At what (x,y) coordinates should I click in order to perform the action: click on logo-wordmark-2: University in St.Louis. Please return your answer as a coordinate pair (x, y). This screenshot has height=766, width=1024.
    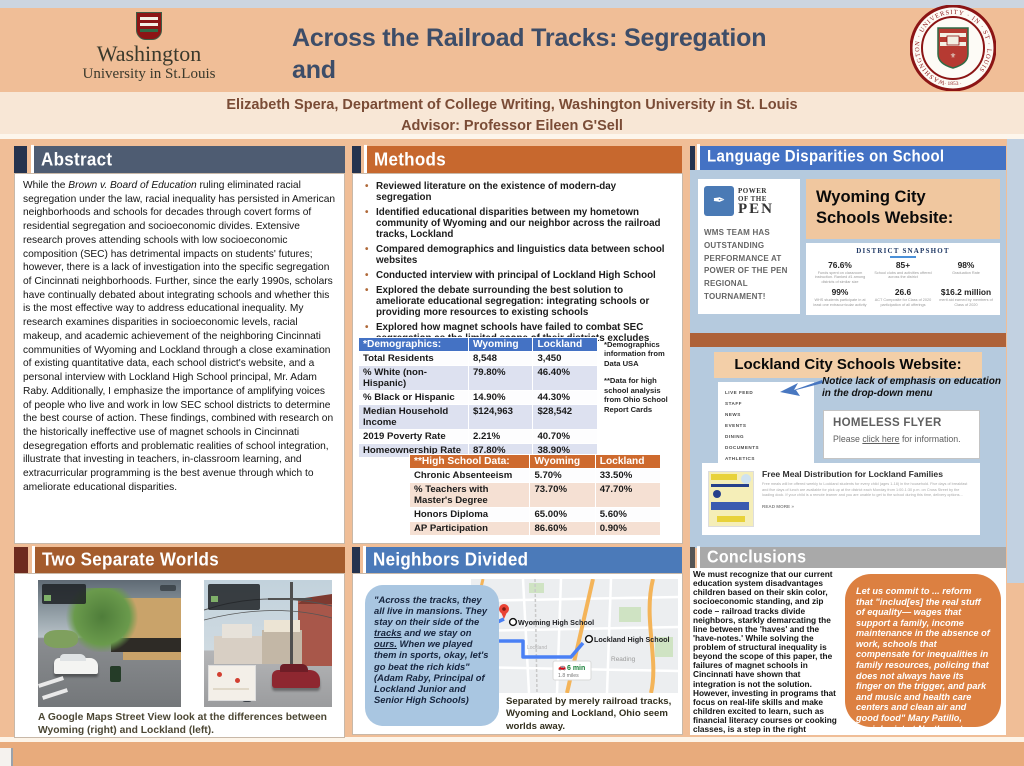
    Looking at the image, I should click on (149, 74).